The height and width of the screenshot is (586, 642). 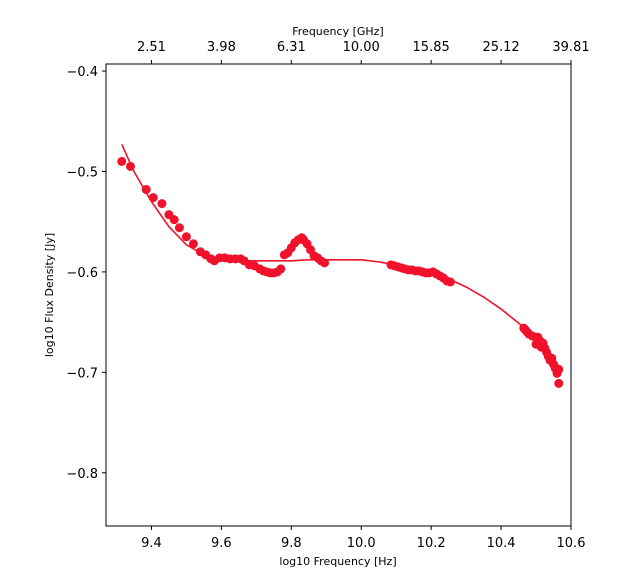 I want to click on y-tick-label: −0.4, so click(x=82, y=72).